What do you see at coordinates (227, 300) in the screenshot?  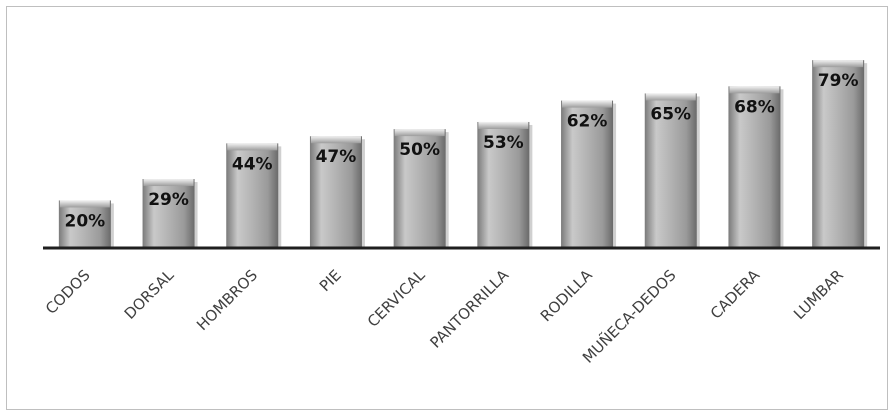 I see `x-tick-label: HOMBROS` at bounding box center [227, 300].